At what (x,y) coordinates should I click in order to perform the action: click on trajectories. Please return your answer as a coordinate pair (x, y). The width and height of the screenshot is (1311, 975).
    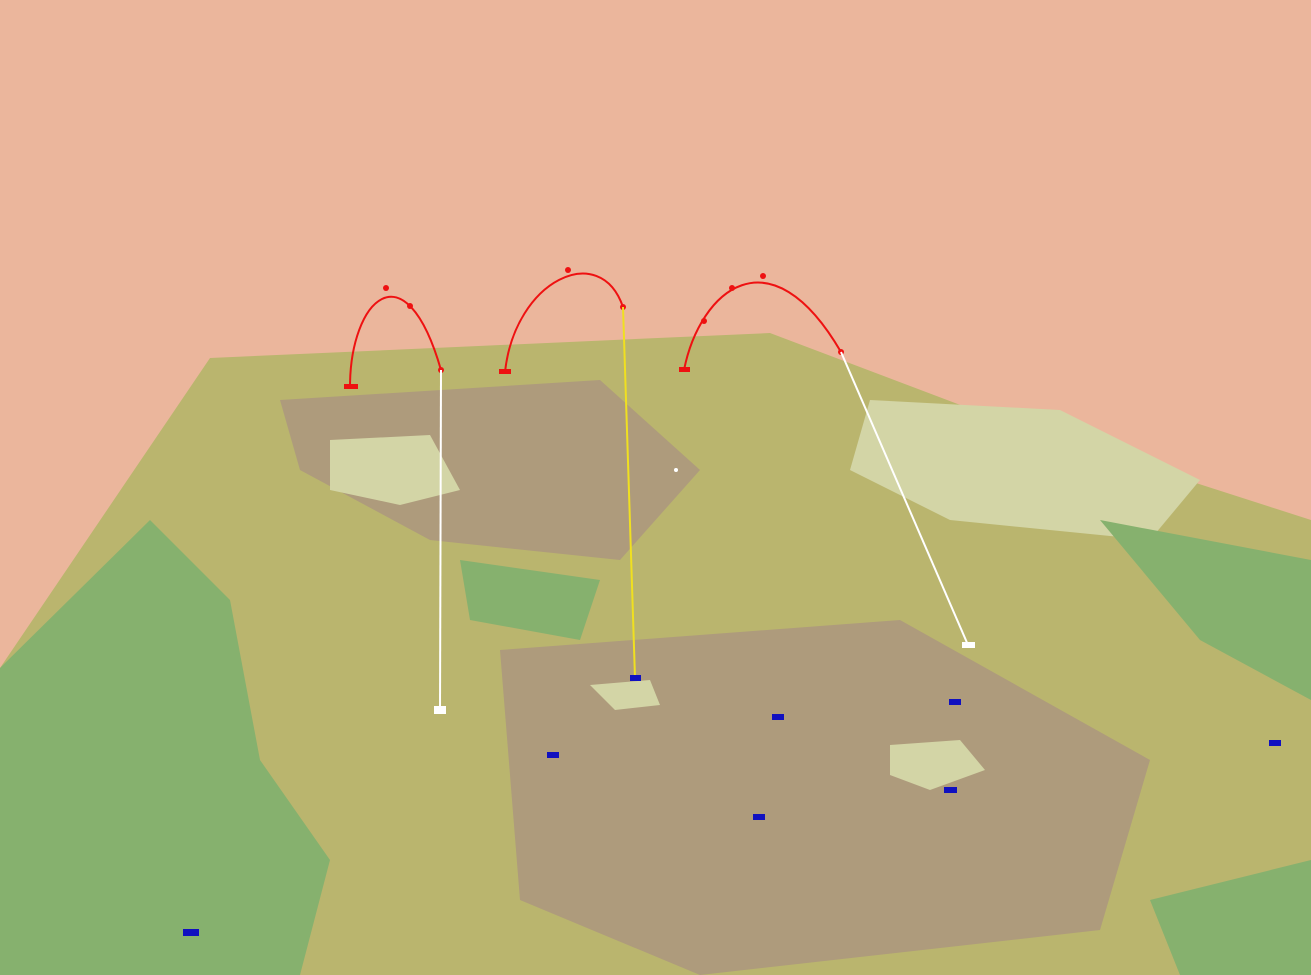
    Looking at the image, I should click on (595, 330).